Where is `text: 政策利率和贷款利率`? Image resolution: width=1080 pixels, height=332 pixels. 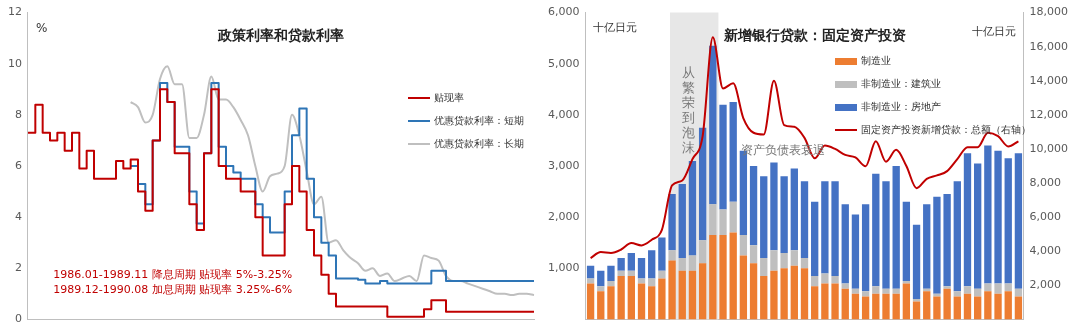 text: 政策利率和贷款利率 is located at coordinates (280, 35).